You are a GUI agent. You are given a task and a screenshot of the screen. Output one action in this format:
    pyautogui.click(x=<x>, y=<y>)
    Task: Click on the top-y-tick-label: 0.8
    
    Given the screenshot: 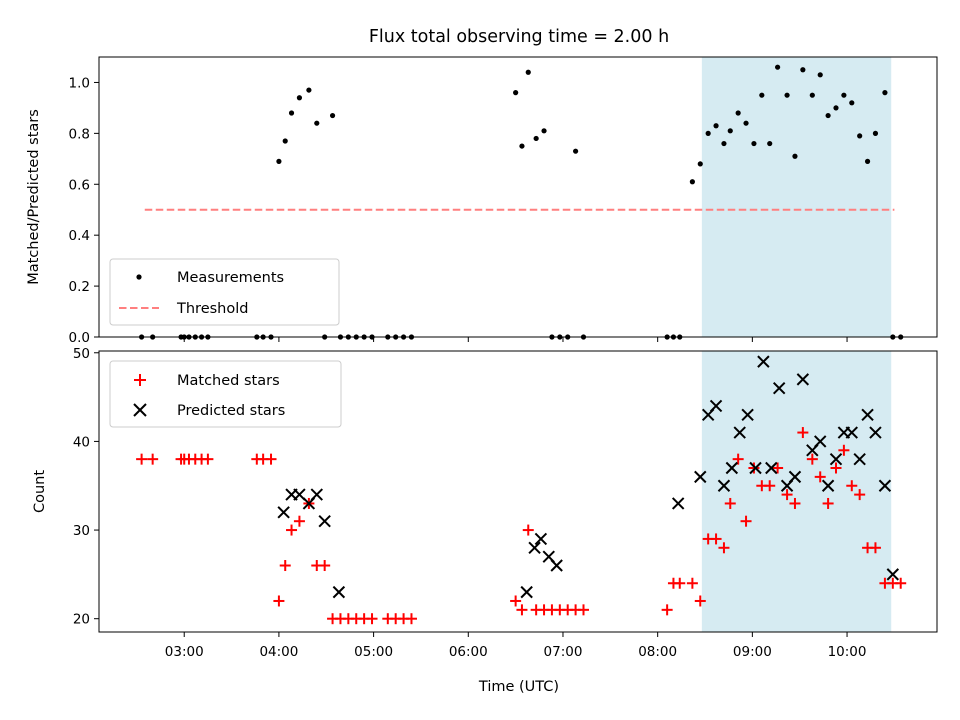 What is the action you would take?
    pyautogui.click(x=79, y=134)
    